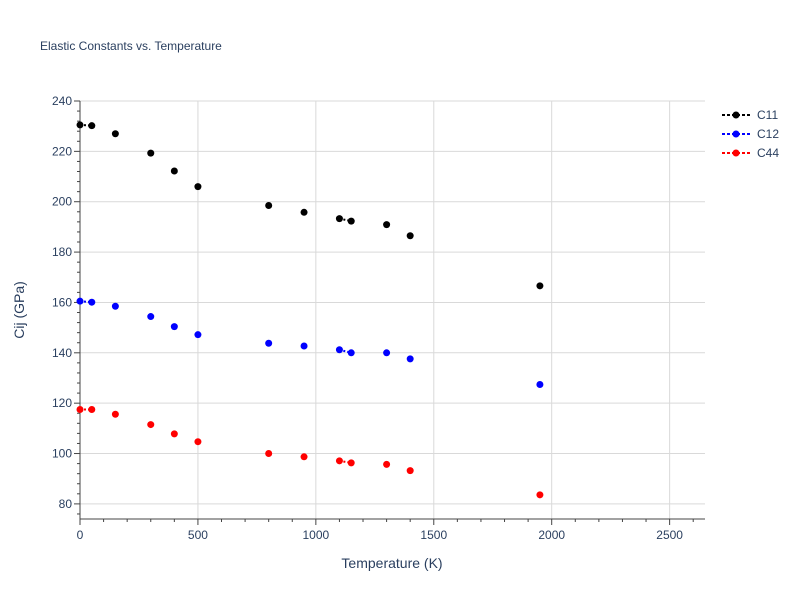 The width and height of the screenshot is (800, 605). Describe the element at coordinates (198, 535) in the screenshot. I see `x-tick-label: 500` at that location.